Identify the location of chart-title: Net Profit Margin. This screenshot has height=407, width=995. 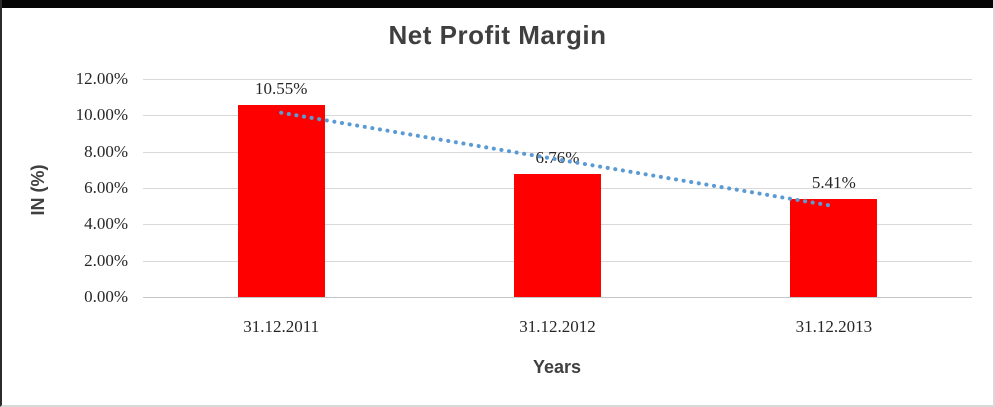
(497, 35).